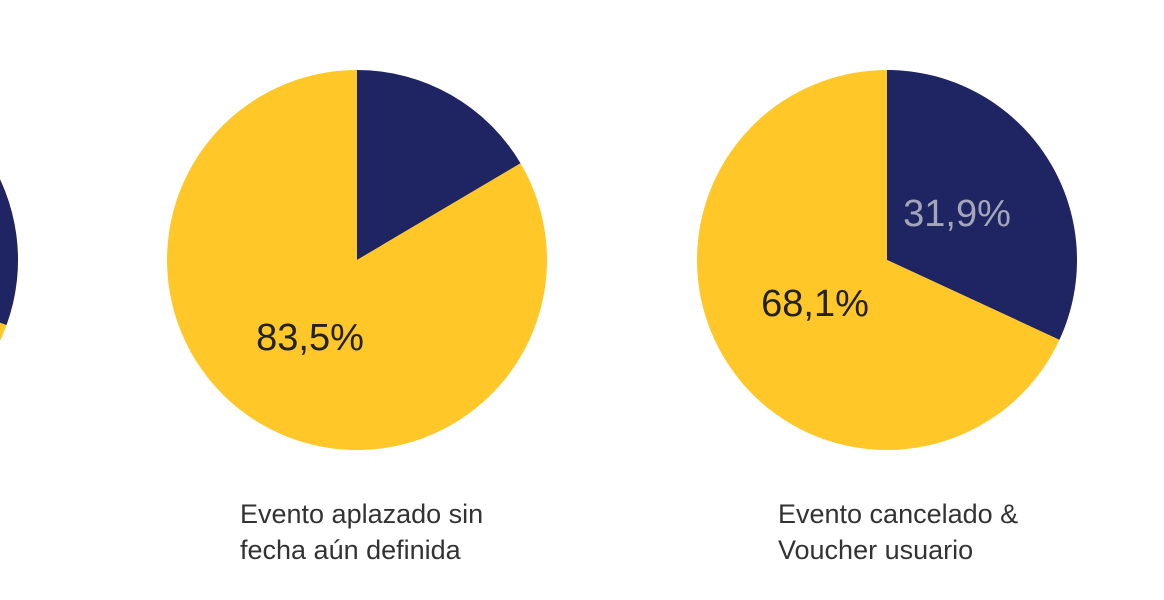  I want to click on pie-1-caption-line-1: Evento aplazado sin, so click(362, 514).